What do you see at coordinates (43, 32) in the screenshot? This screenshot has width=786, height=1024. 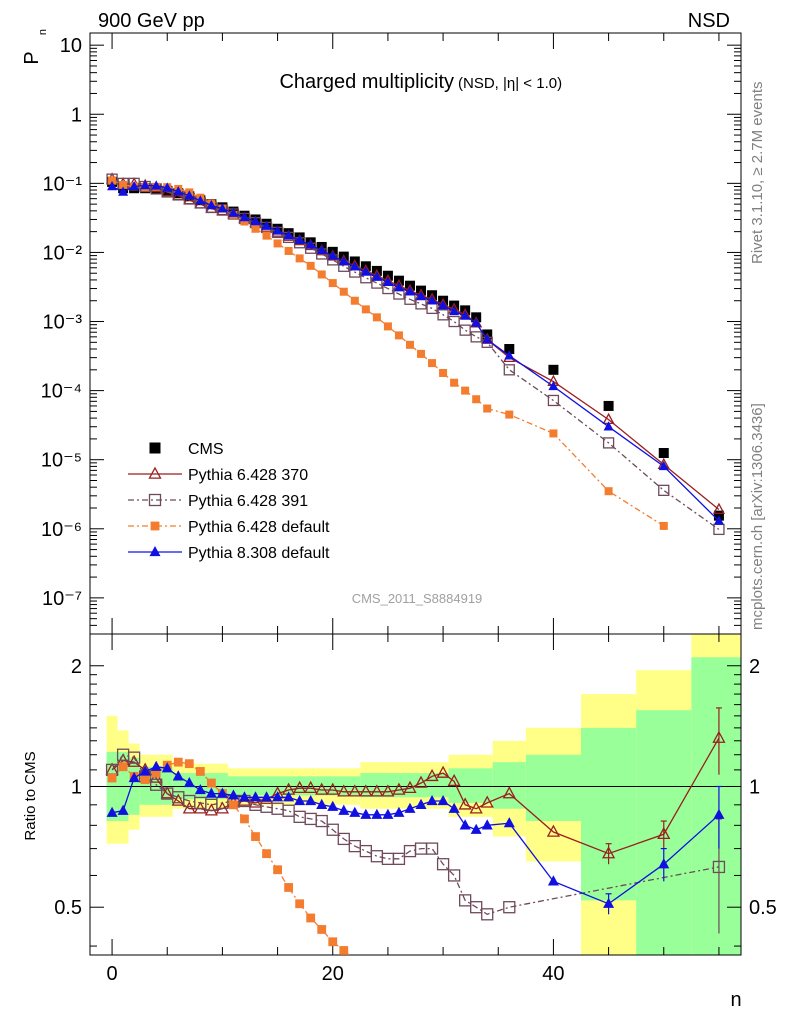 I see `y-axis-label-subscript: n` at bounding box center [43, 32].